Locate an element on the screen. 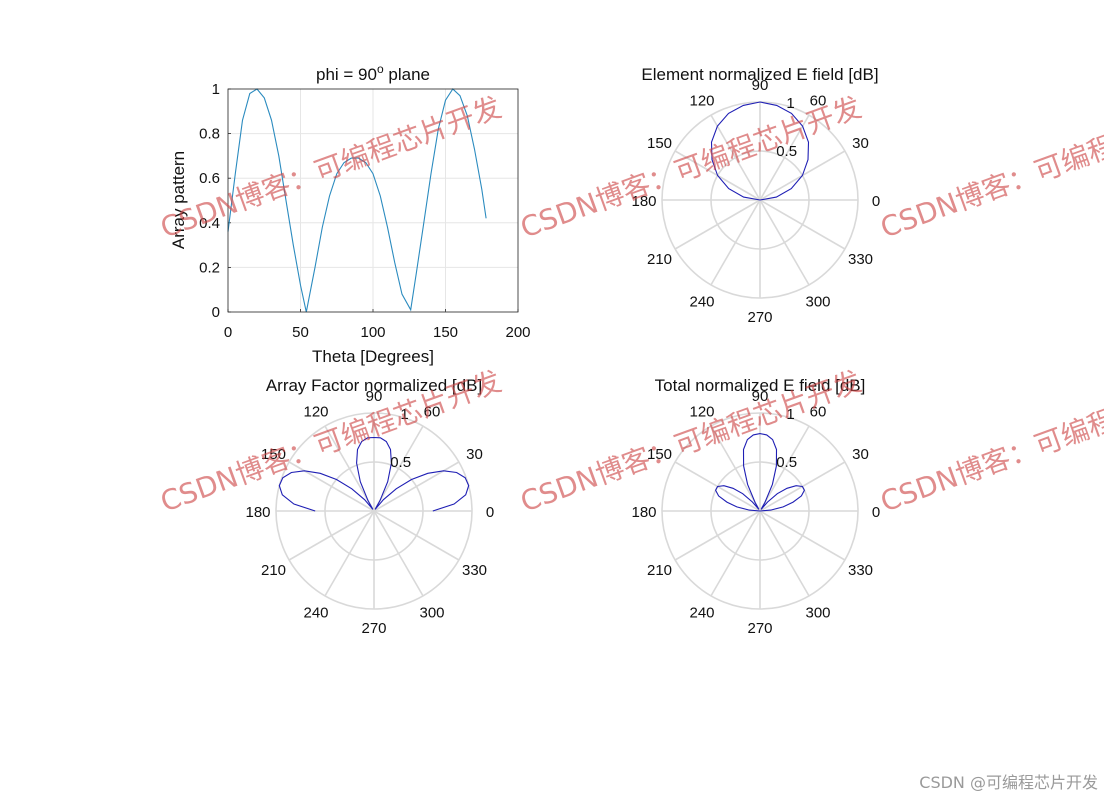  y-tick-label: 0 is located at coordinates (216, 312).